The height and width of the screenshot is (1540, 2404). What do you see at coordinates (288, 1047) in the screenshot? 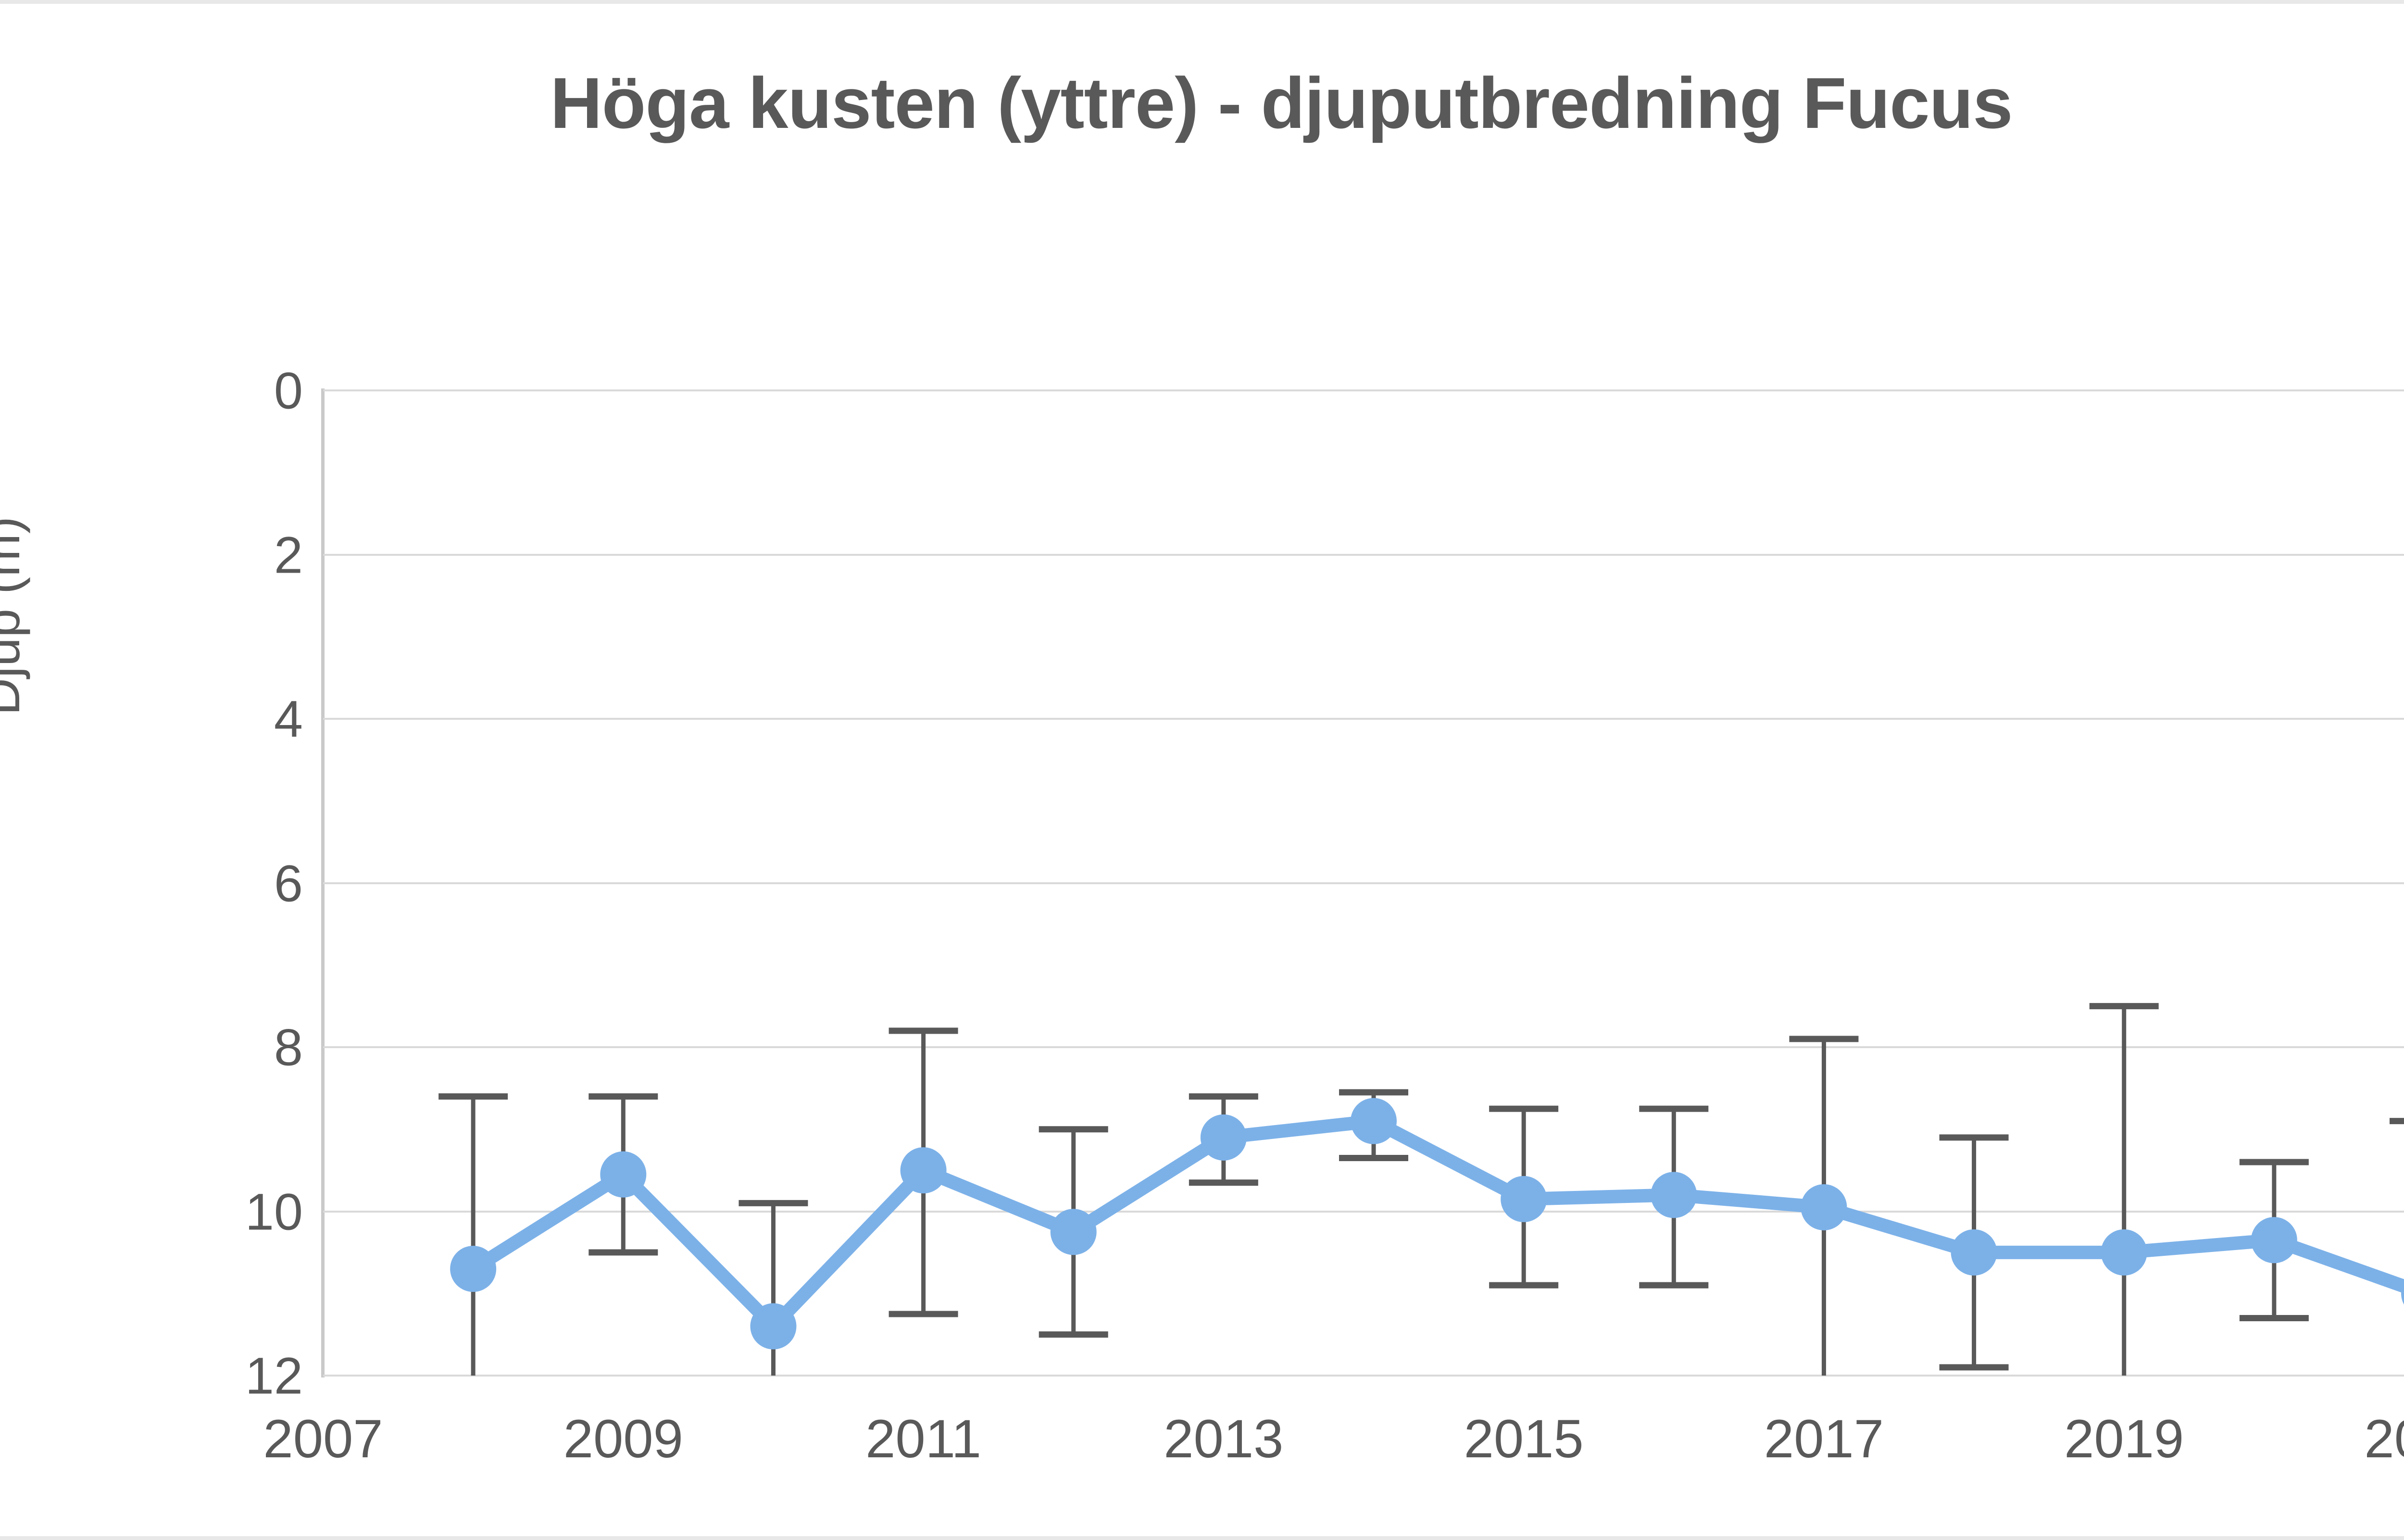
I see `y-axis-tick-label: 8` at bounding box center [288, 1047].